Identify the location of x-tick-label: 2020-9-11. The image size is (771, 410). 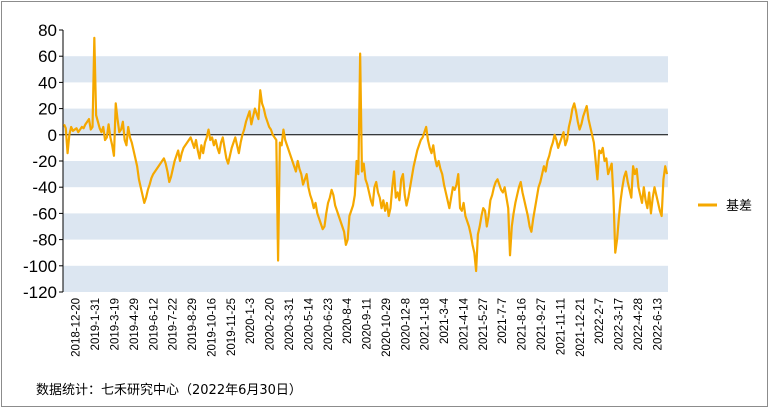
(368, 324).